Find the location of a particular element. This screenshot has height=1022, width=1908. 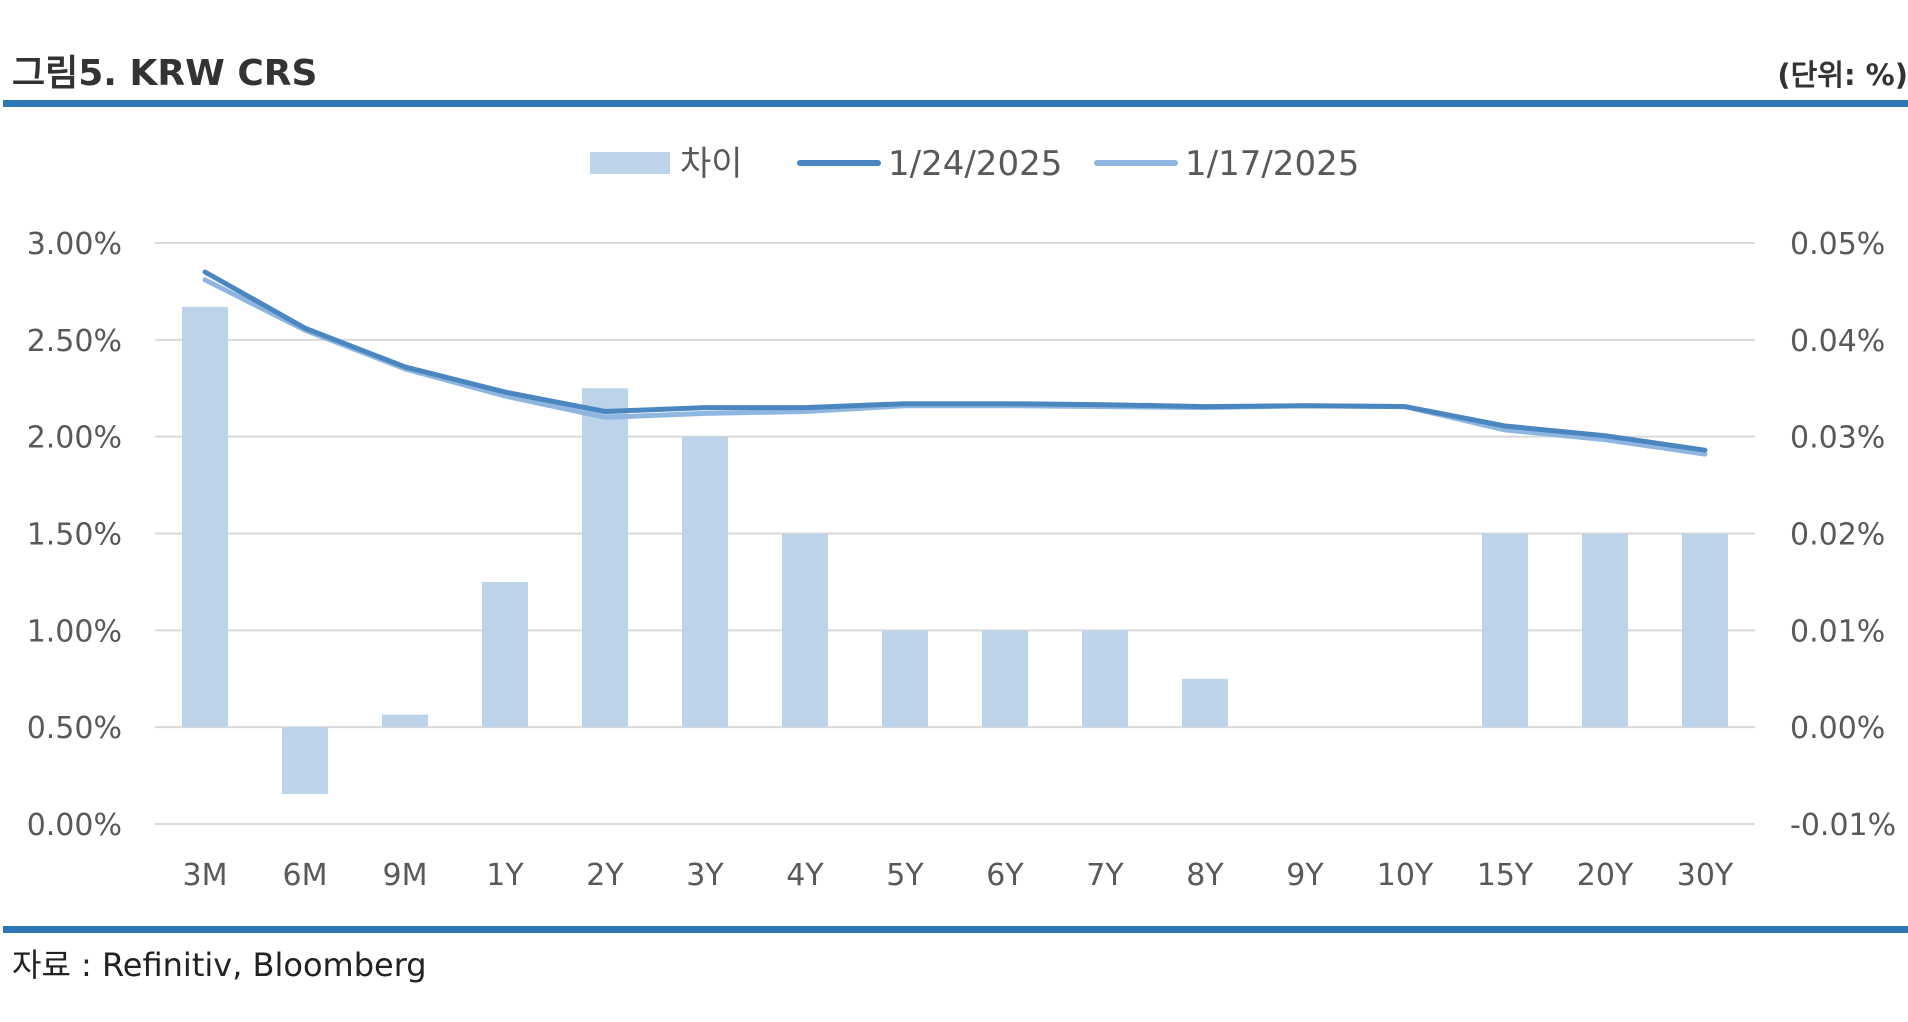

x-axis-tick-label: 5Y is located at coordinates (905, 875).